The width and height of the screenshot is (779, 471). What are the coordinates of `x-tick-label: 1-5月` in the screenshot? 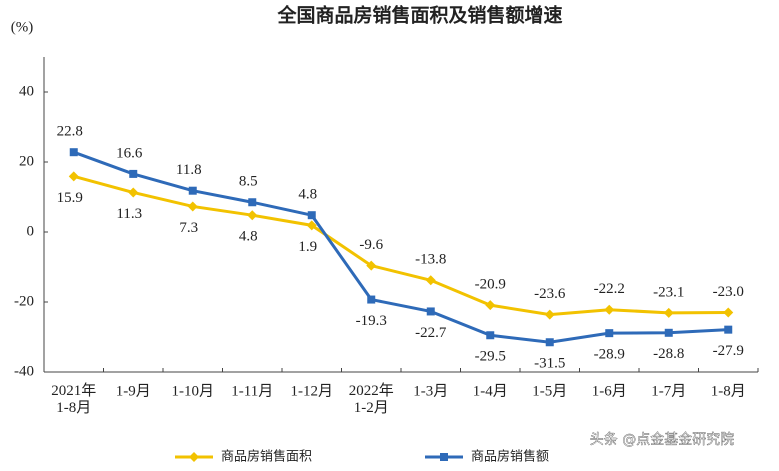 It's located at (549, 391).